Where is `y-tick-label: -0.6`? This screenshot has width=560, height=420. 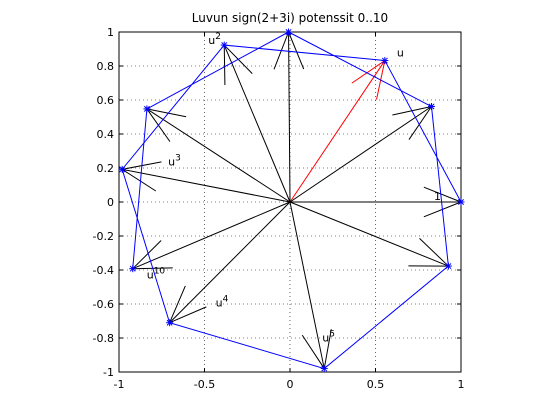
y-tick-label: -0.6 is located at coordinates (103, 304).